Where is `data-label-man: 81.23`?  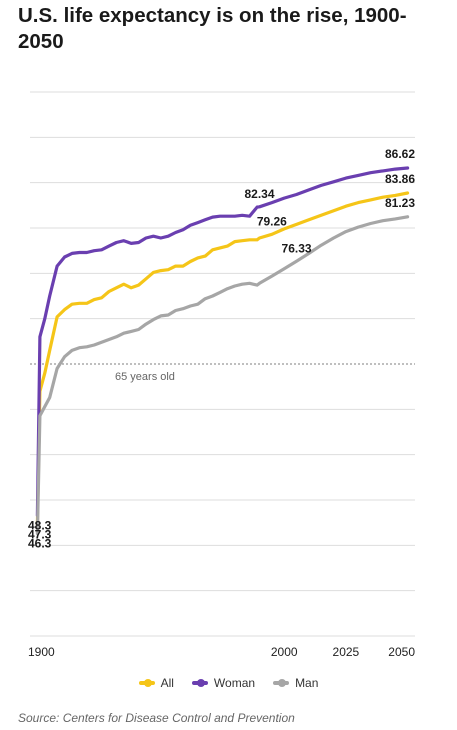 data-label-man: 81.23 is located at coordinates (400, 203).